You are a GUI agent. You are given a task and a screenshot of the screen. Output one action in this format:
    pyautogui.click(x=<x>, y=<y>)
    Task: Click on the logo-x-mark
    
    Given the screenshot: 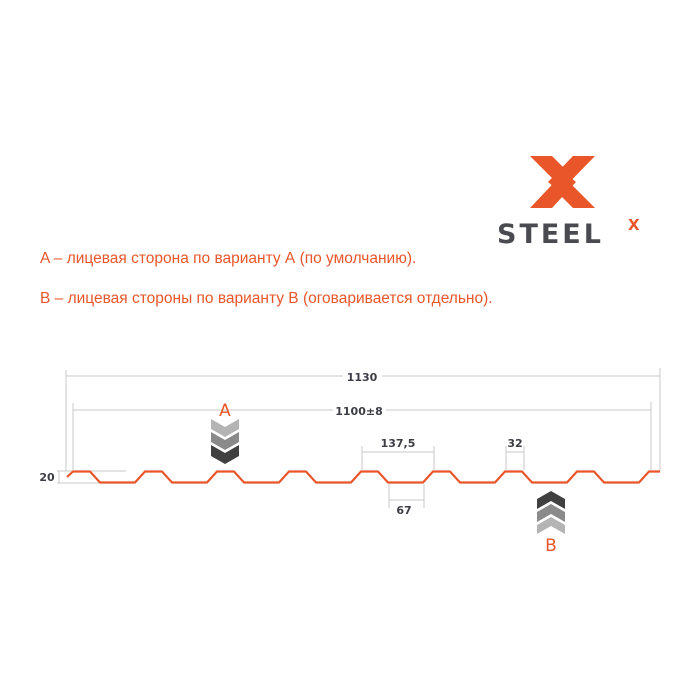 What is the action you would take?
    pyautogui.click(x=562, y=182)
    